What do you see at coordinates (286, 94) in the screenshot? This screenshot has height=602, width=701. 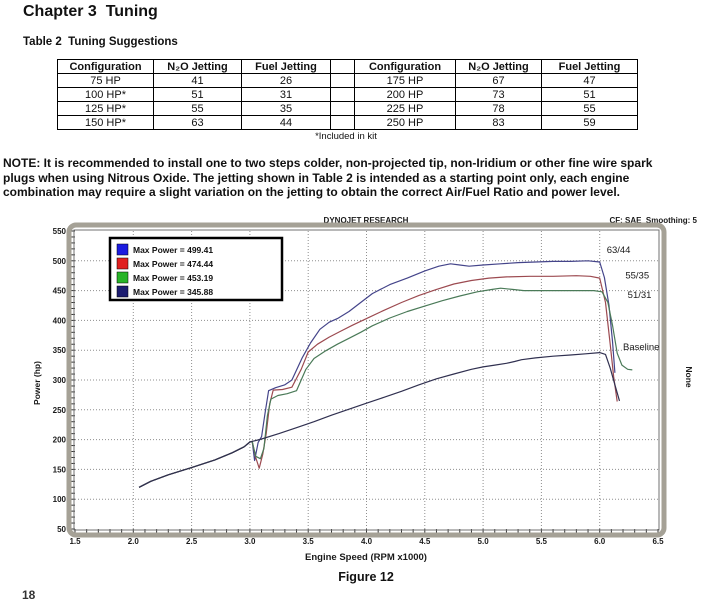 I see `table-cell: 31` at bounding box center [286, 94].